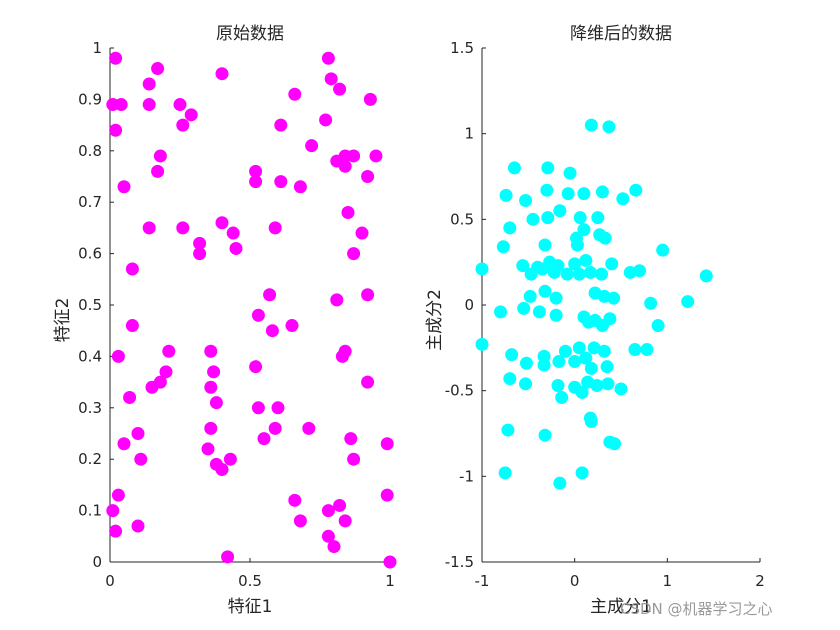 Image resolution: width=840 pixels, height=630 pixels. What do you see at coordinates (390, 581) in the screenshot?
I see `x-tick-label: 1` at bounding box center [390, 581].